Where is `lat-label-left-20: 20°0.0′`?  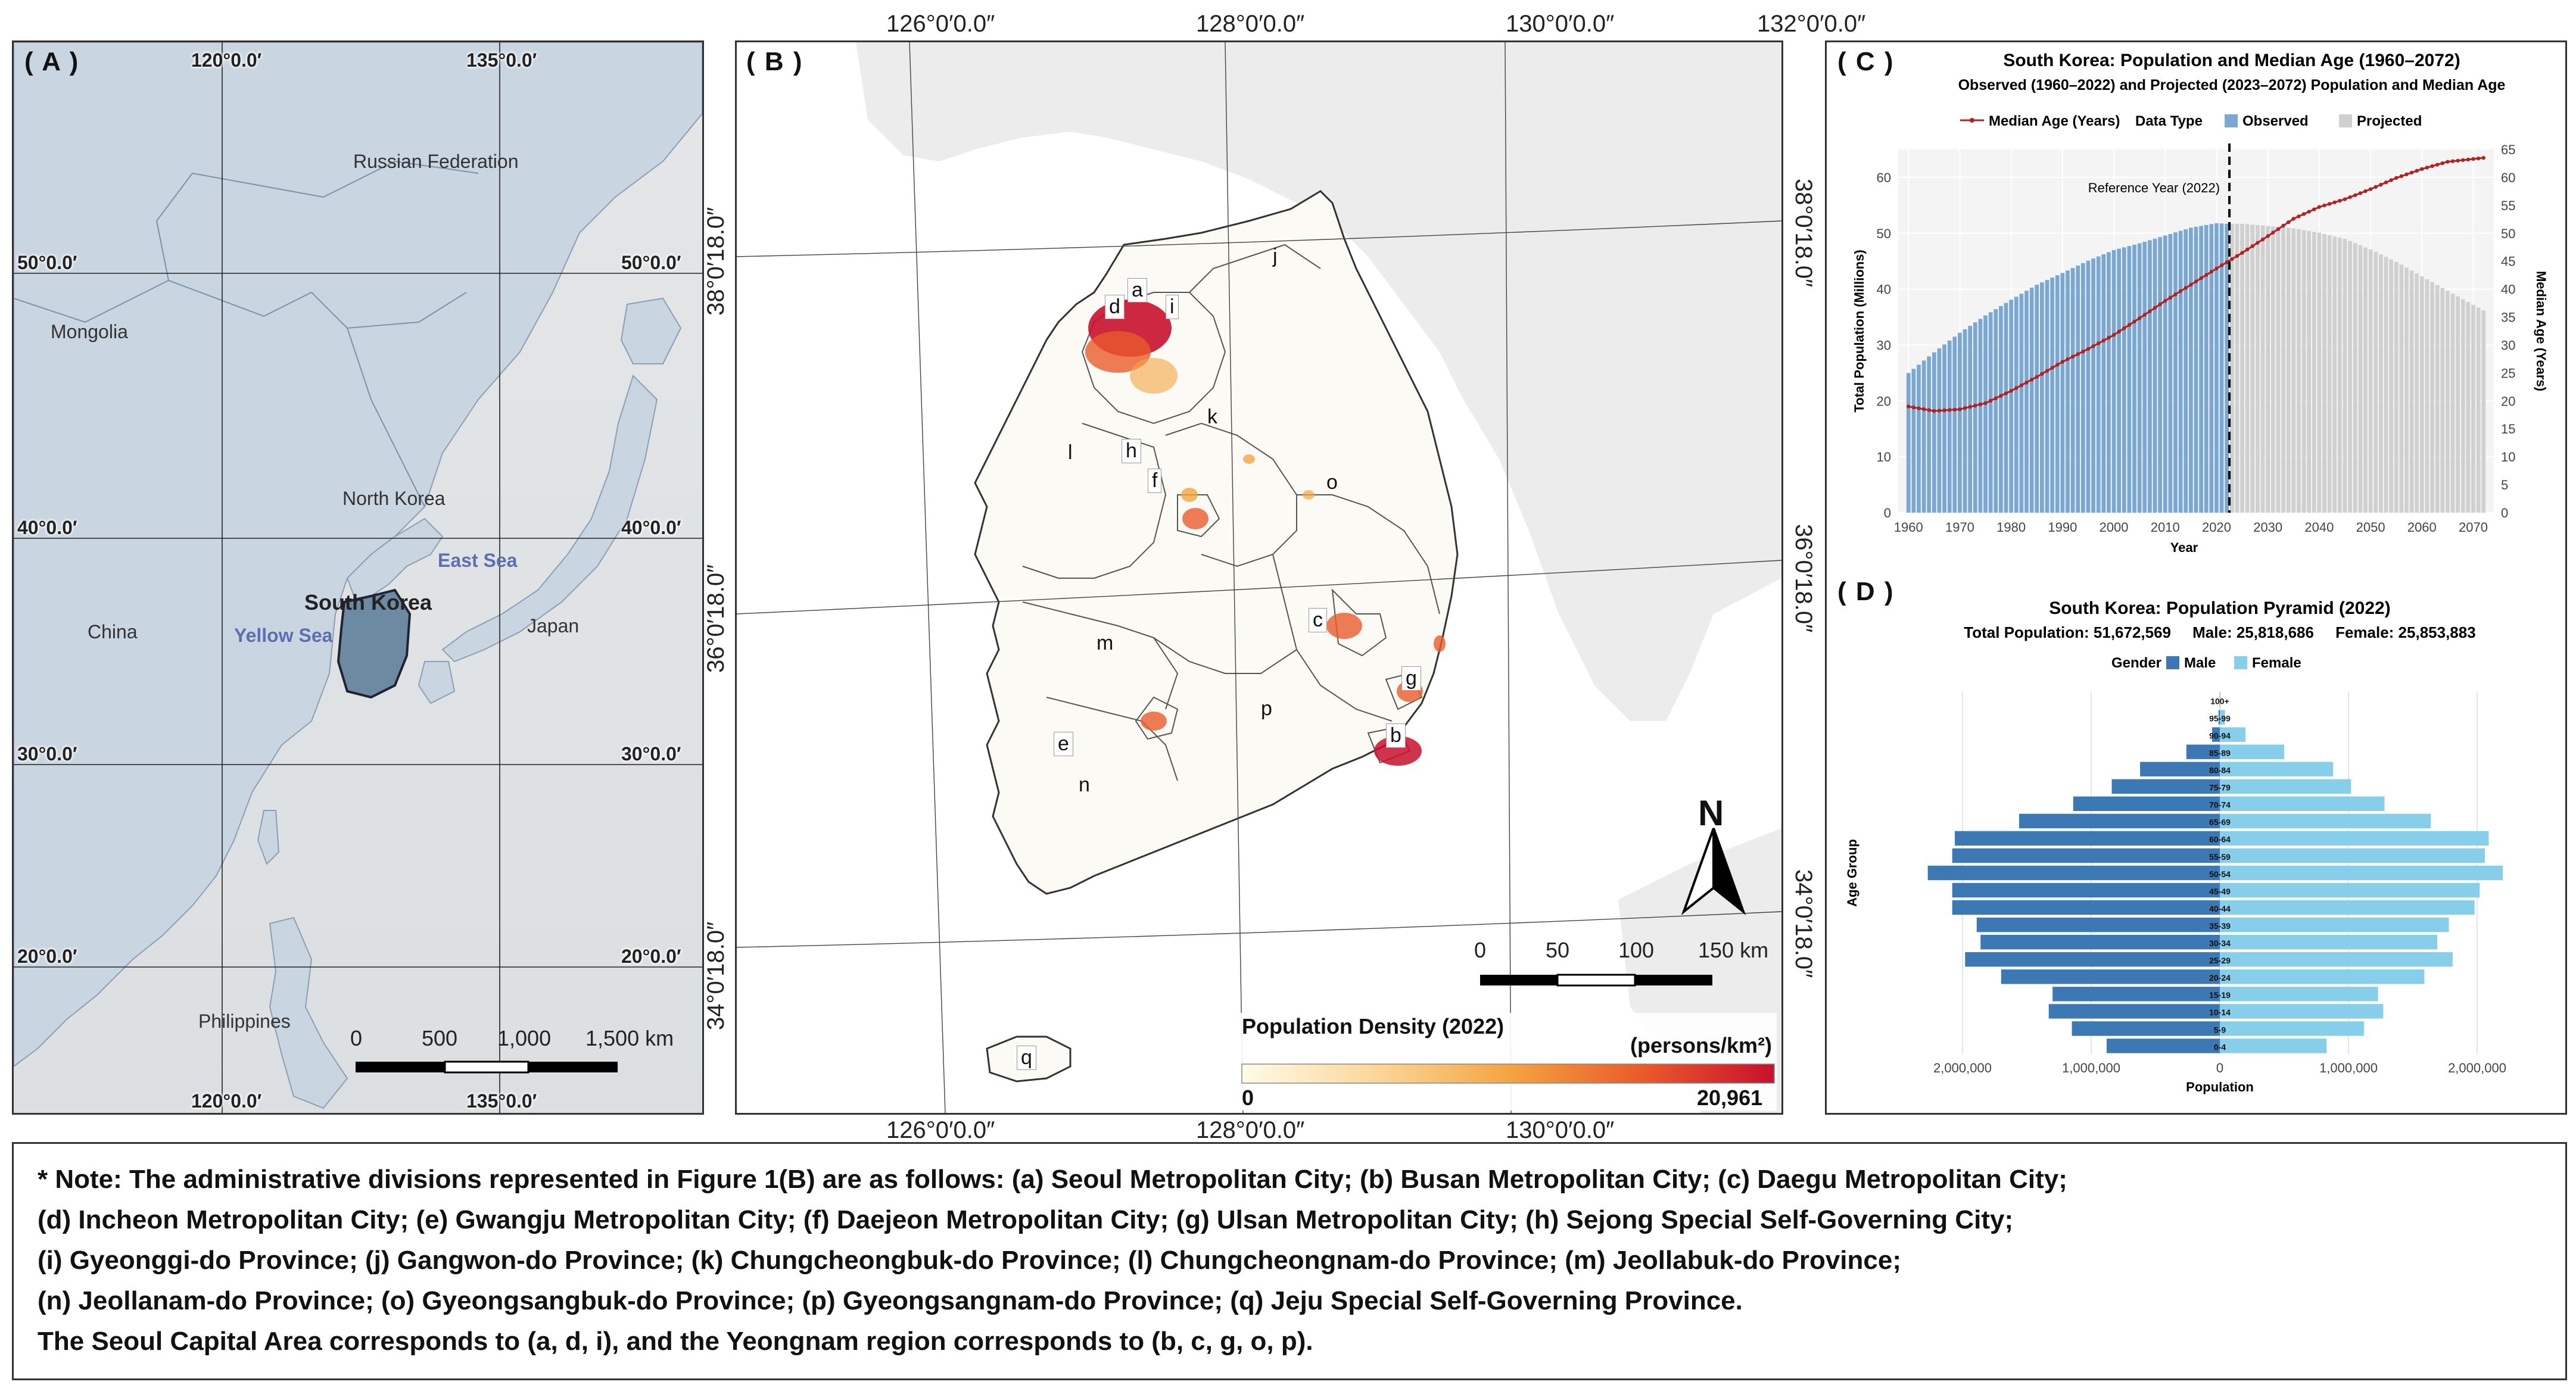 lat-label-left-20: 20°0.0′ is located at coordinates (47, 956).